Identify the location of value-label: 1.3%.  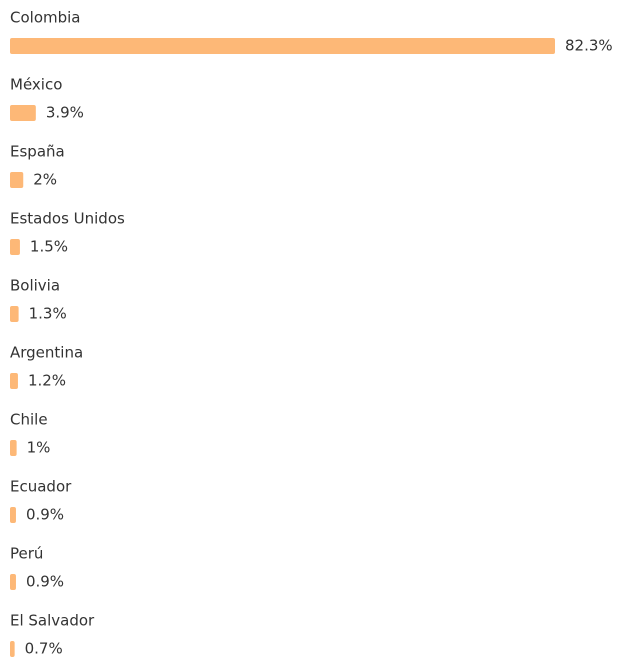
(48, 314).